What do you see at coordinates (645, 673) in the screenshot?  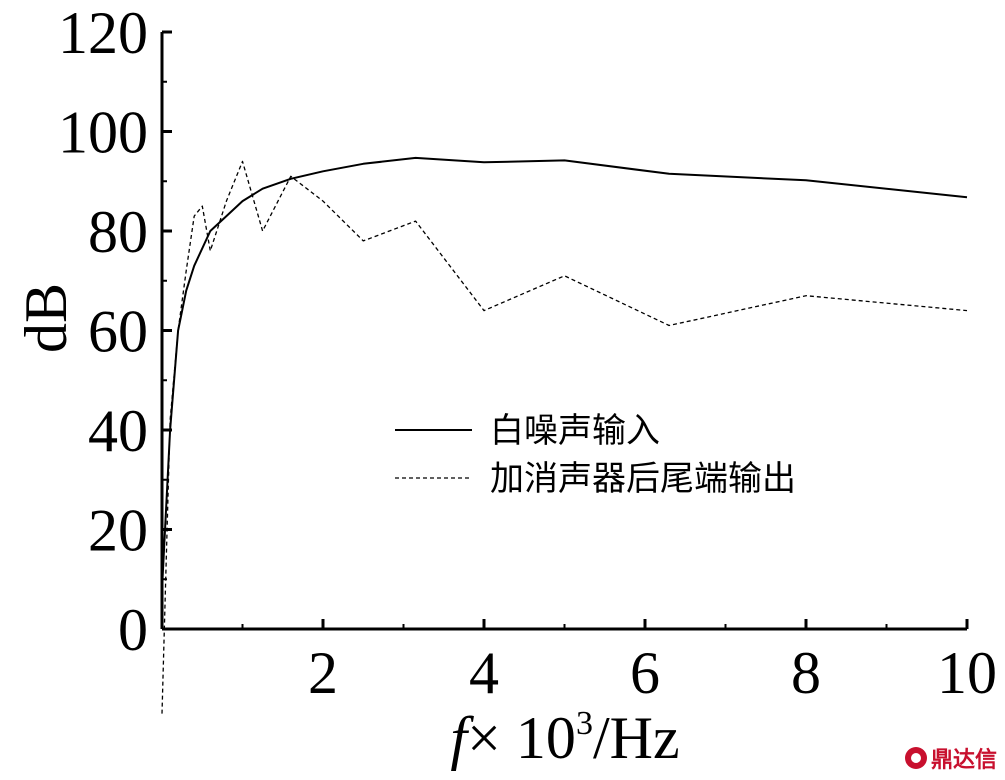 I see `x-tick-label: 6` at bounding box center [645, 673].